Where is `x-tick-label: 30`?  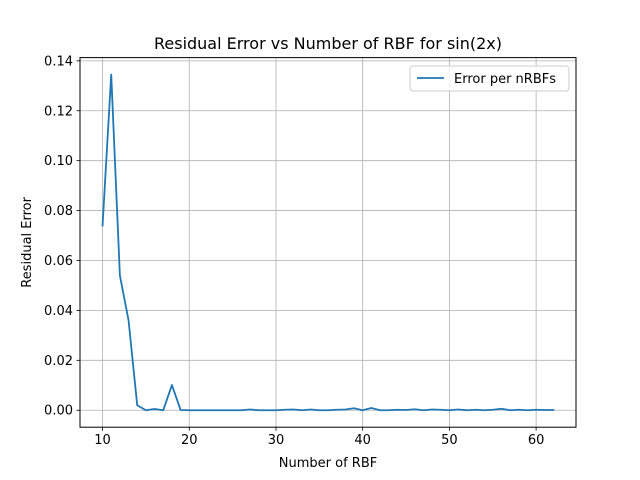 x-tick-label: 30 is located at coordinates (276, 440).